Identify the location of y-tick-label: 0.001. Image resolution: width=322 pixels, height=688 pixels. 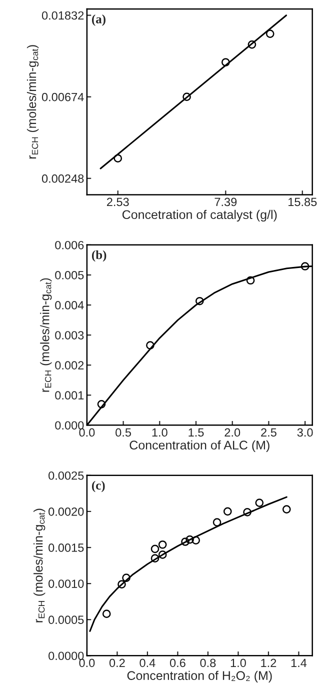
(69, 395).